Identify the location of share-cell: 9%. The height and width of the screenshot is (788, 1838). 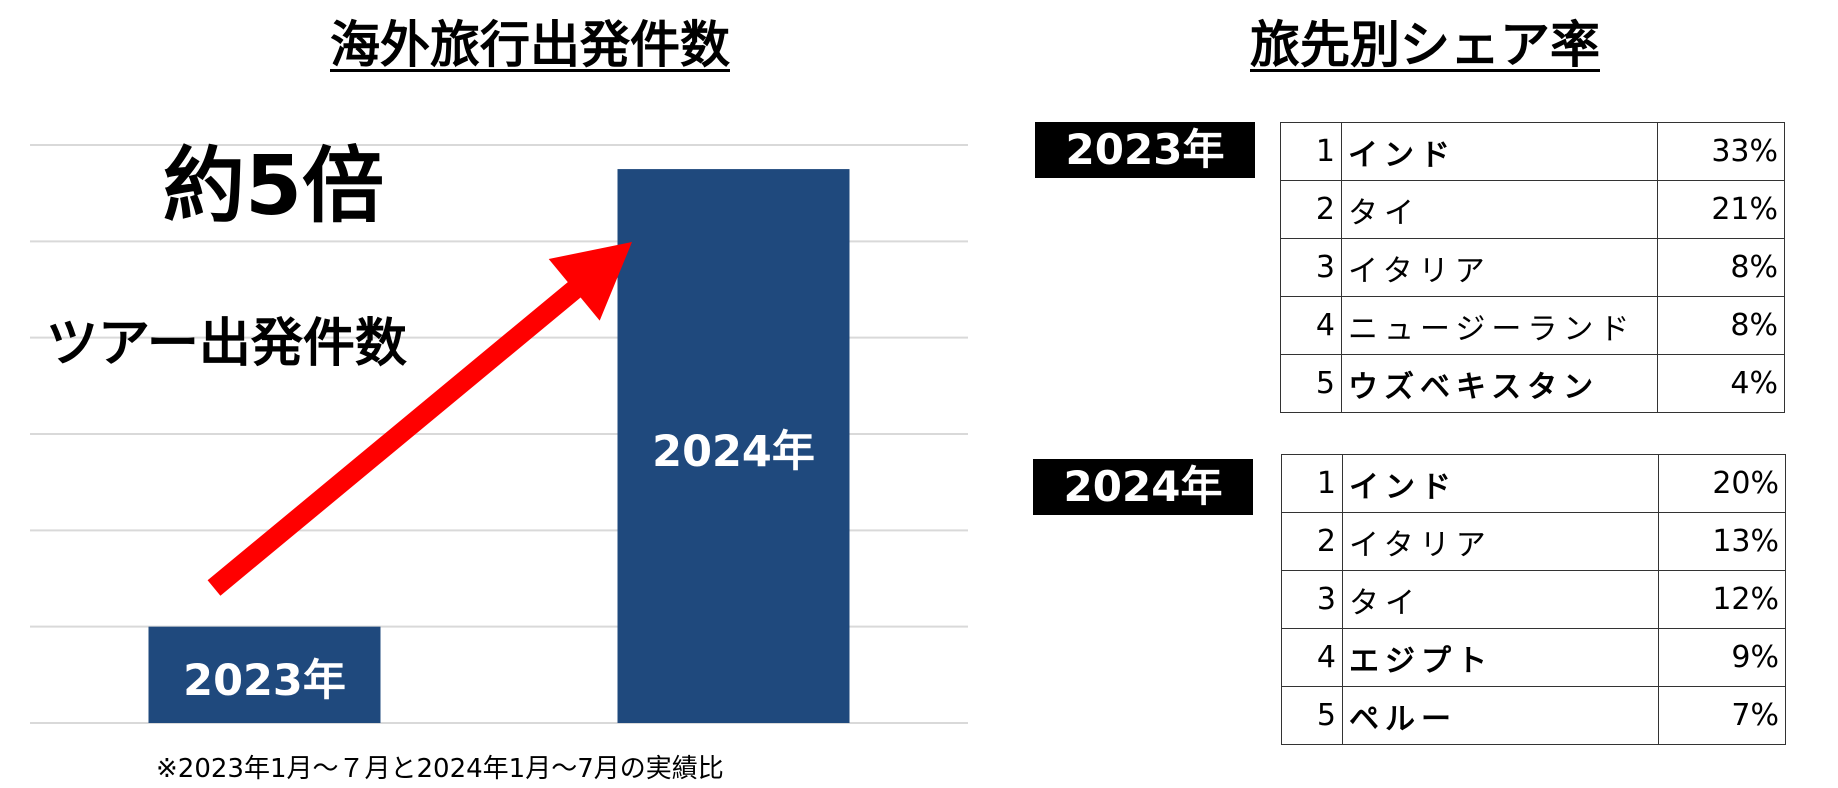
(1722, 657).